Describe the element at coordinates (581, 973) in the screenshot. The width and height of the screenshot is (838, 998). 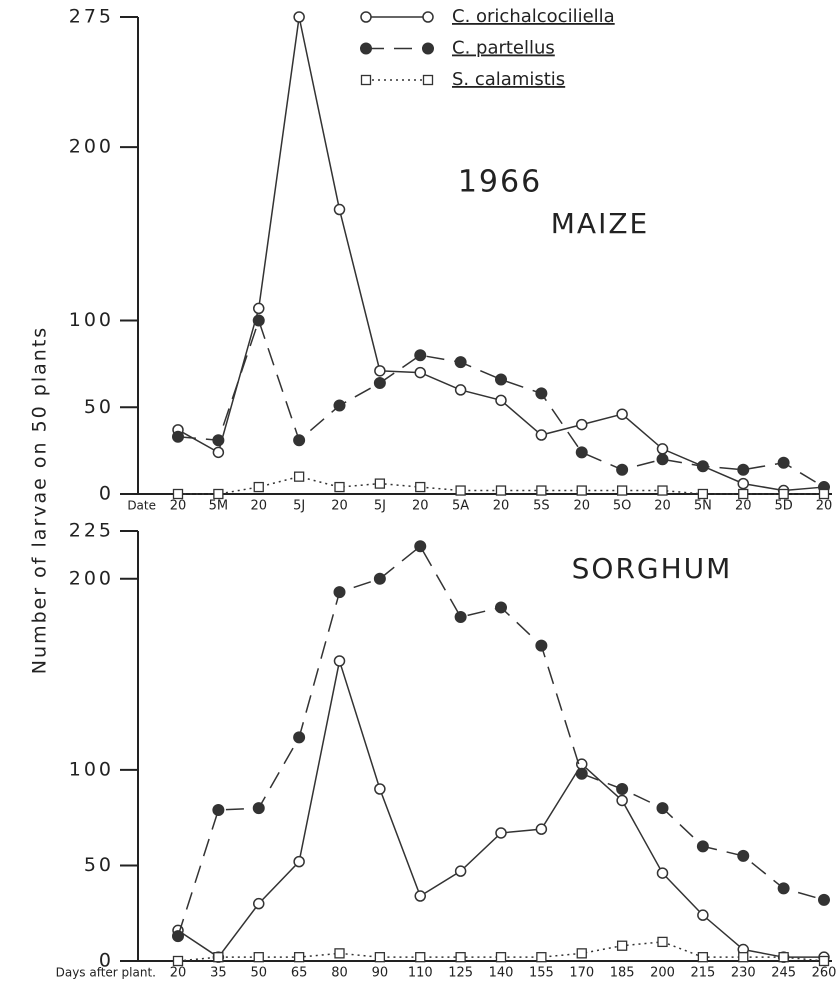
I see `x-tick-label: 170` at that location.